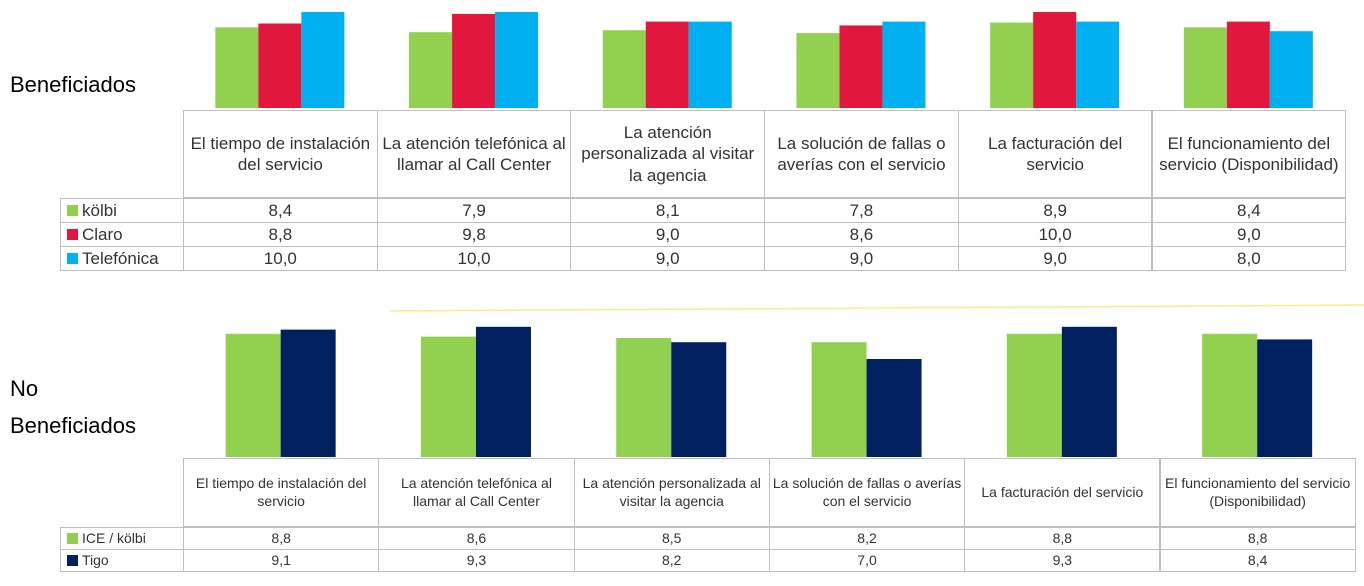 The height and width of the screenshot is (586, 1364). What do you see at coordinates (474, 210) in the screenshot?
I see `table-value: 7,9` at bounding box center [474, 210].